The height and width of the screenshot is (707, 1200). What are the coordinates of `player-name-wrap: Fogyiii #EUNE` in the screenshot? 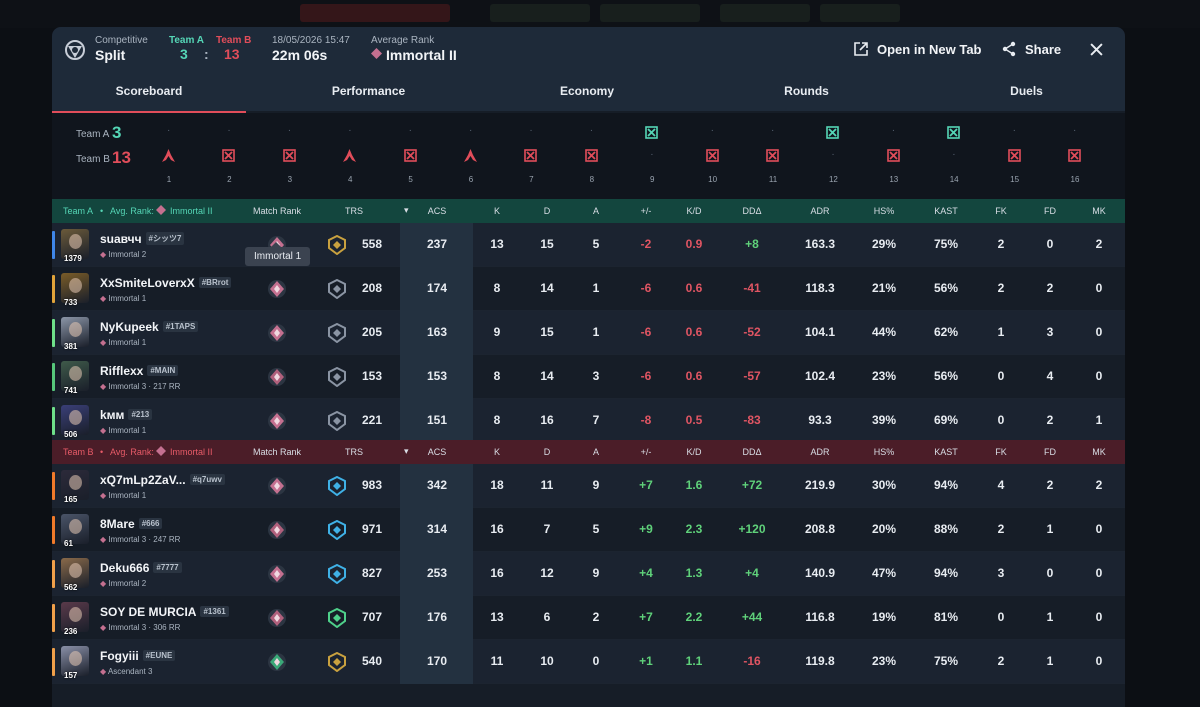 It's located at (138, 656).